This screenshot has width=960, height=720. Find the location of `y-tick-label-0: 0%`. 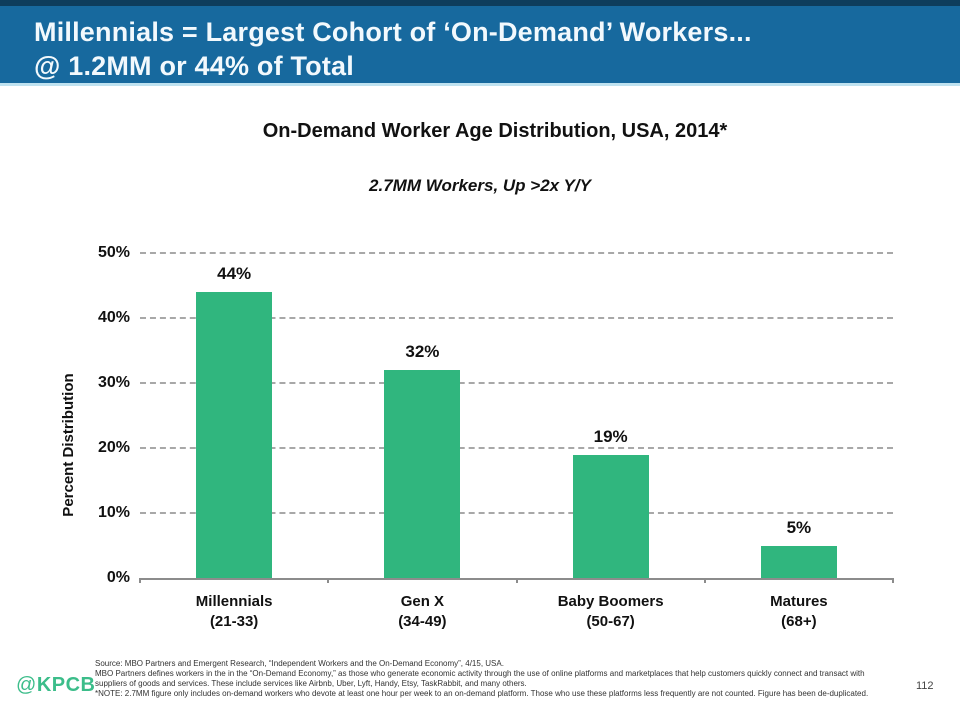

y-tick-label-0: 0% is located at coordinates (118, 577).